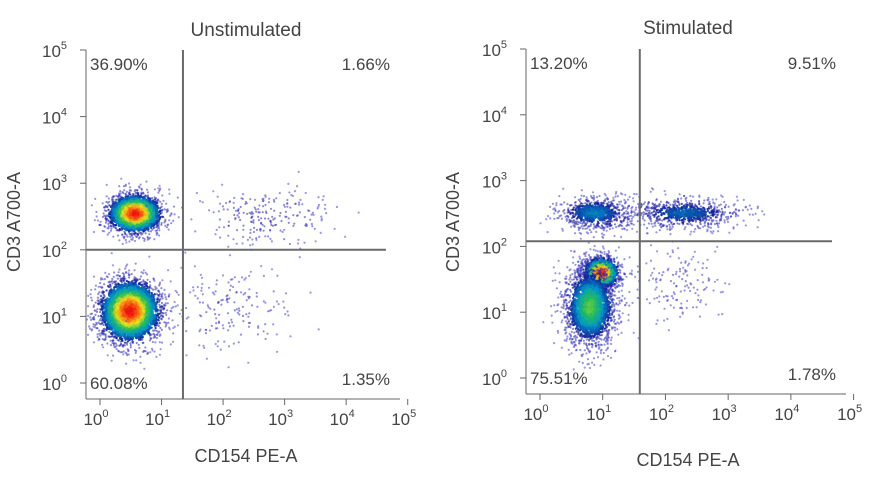 The width and height of the screenshot is (870, 487). Describe the element at coordinates (366, 379) in the screenshot. I see `quadrant-label-bottom-right: 1.35%` at that location.